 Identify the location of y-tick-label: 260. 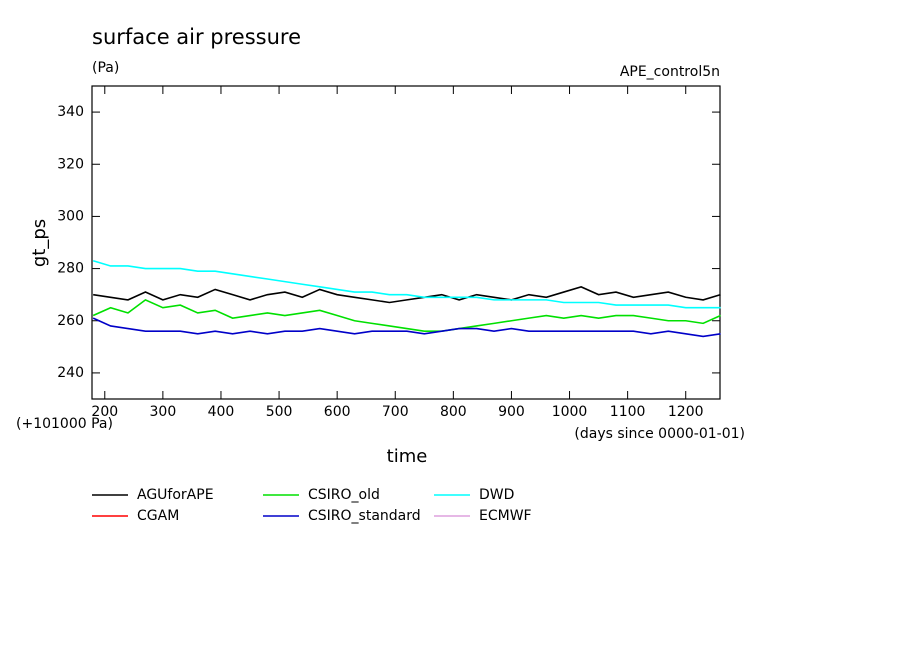
(70, 321).